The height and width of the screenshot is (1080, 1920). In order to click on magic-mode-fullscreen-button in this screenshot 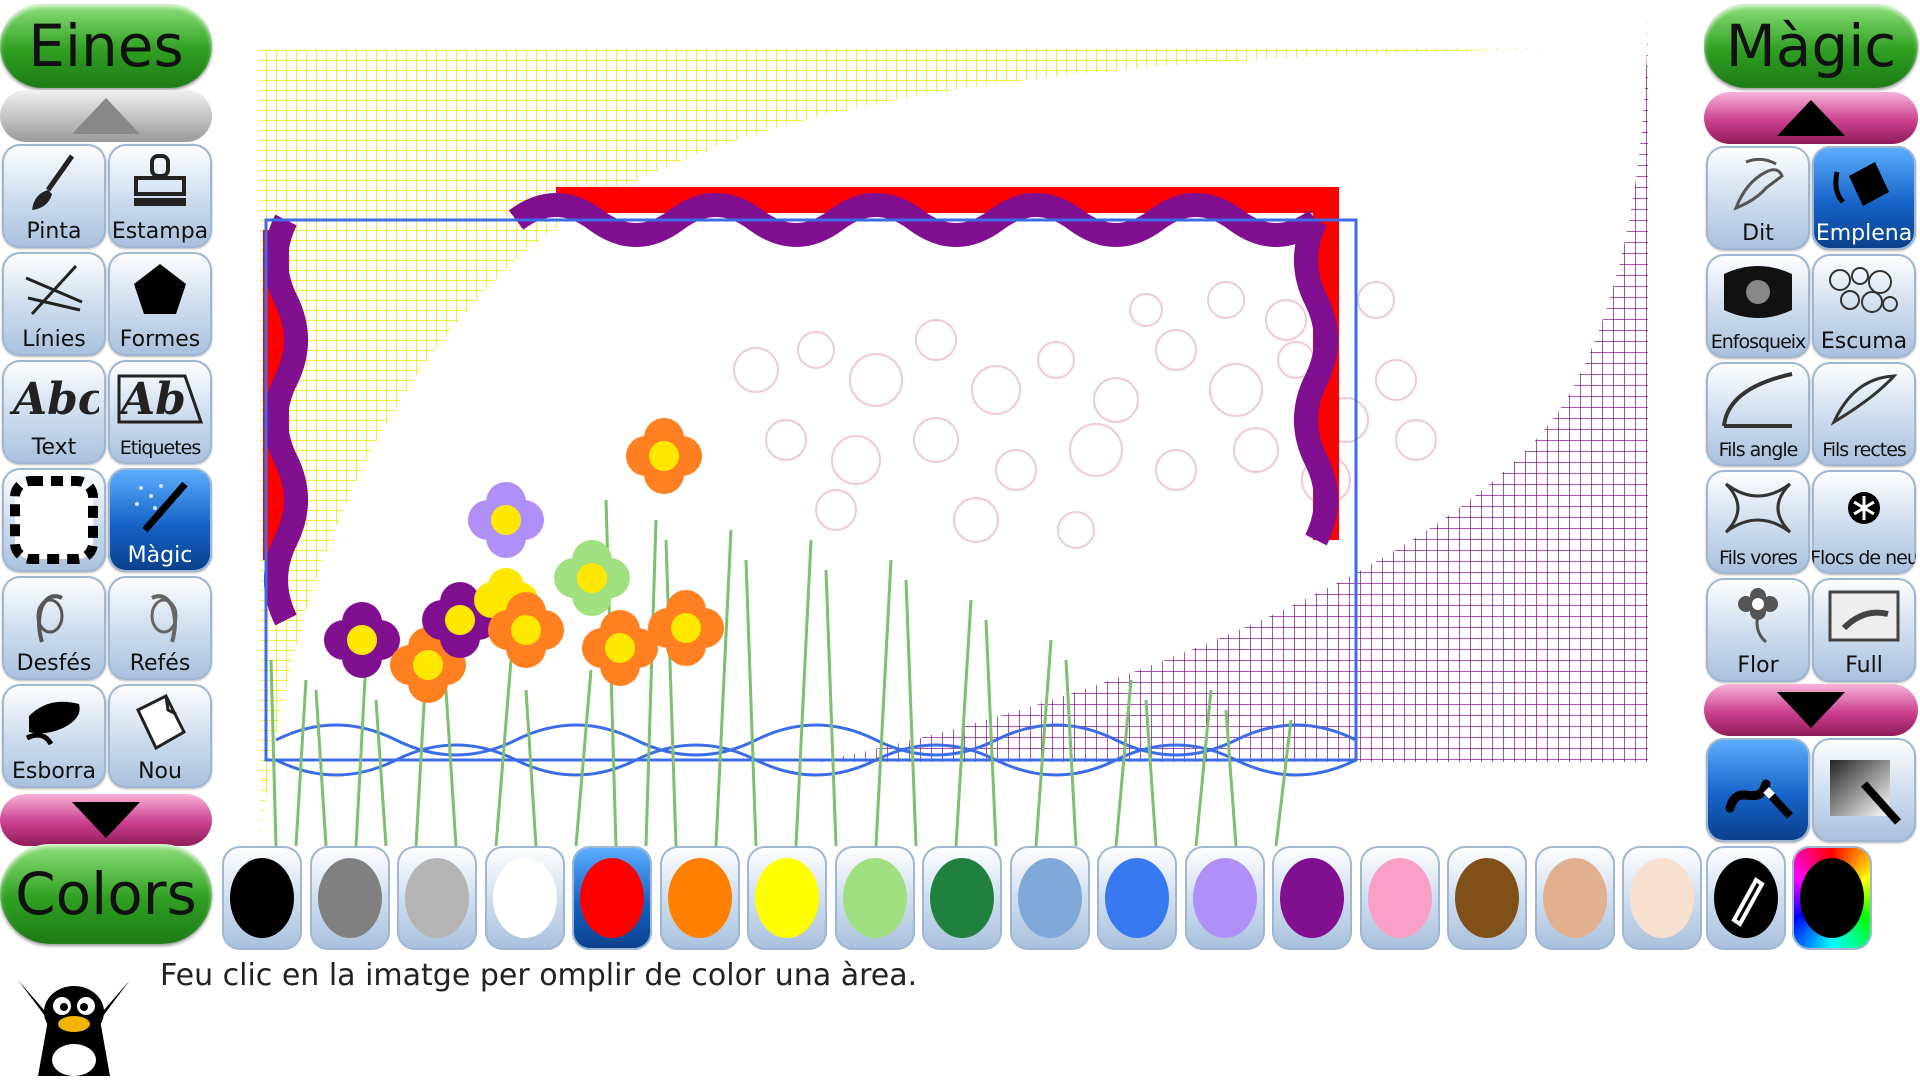, I will do `click(1864, 790)`.